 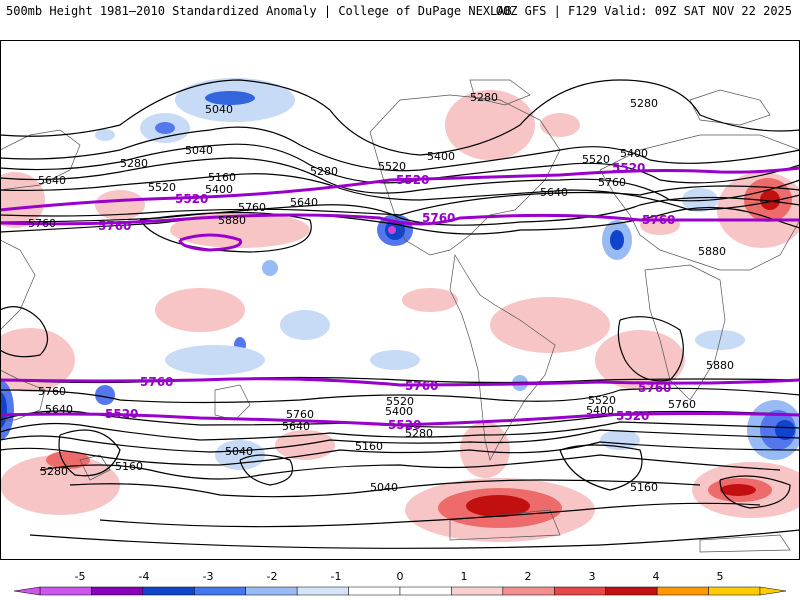 I want to click on colorbar-tick-label: 0, so click(x=400, y=576).